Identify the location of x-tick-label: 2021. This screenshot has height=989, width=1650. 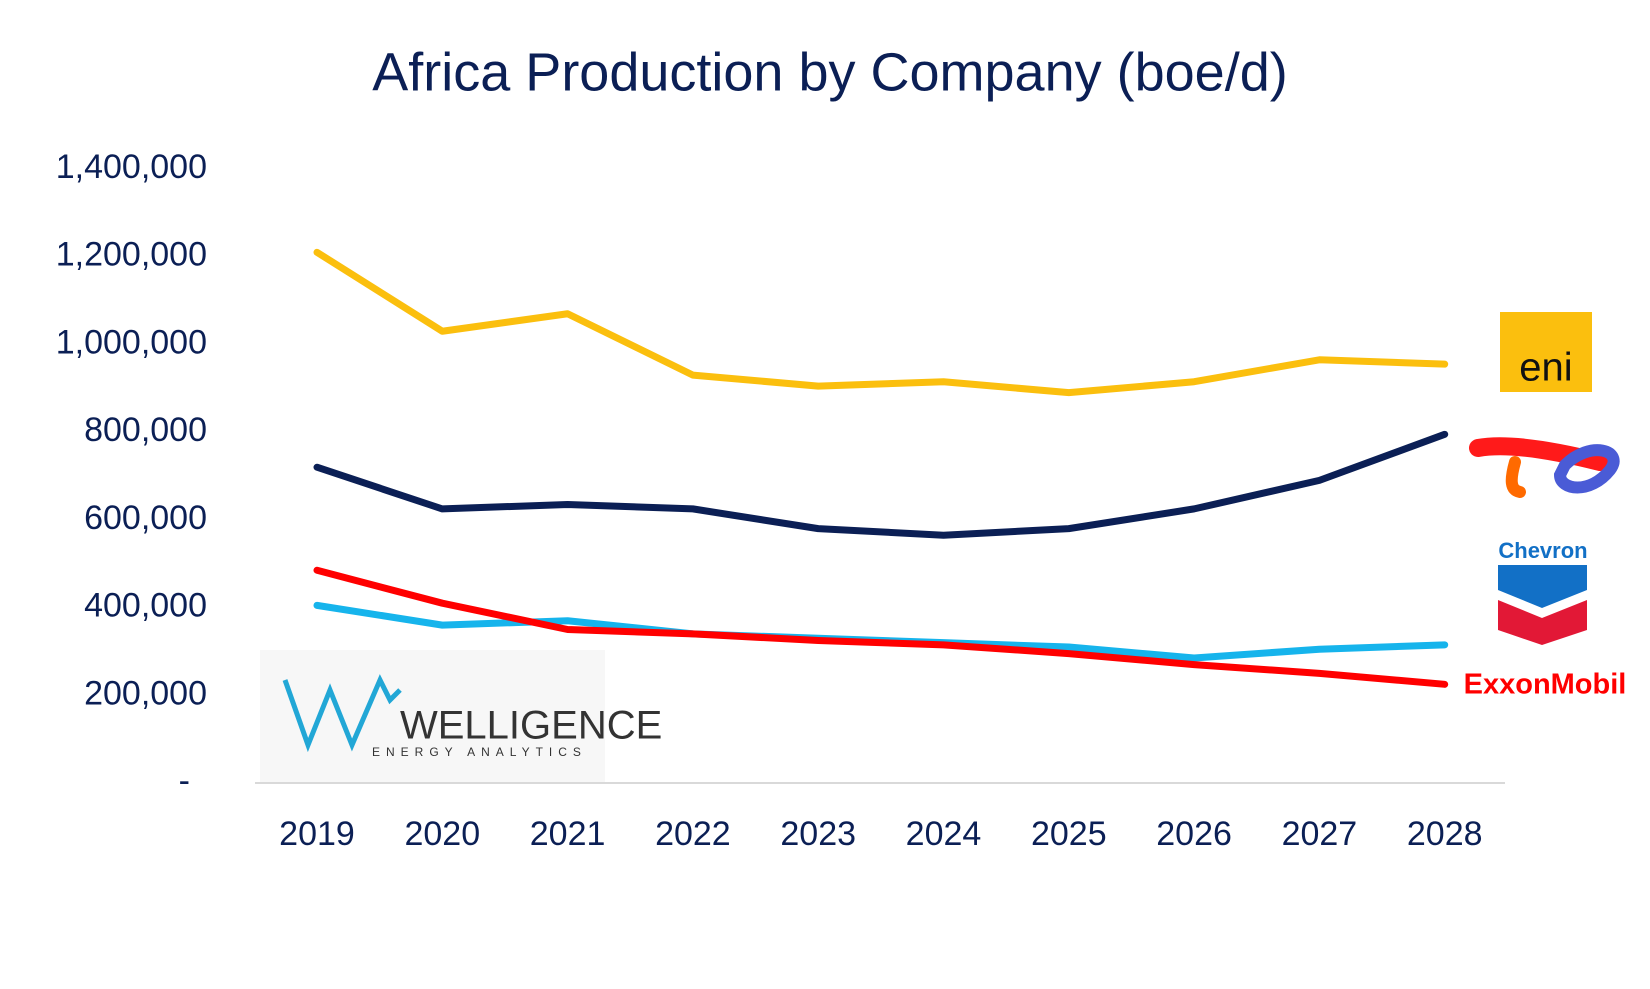
(568, 834).